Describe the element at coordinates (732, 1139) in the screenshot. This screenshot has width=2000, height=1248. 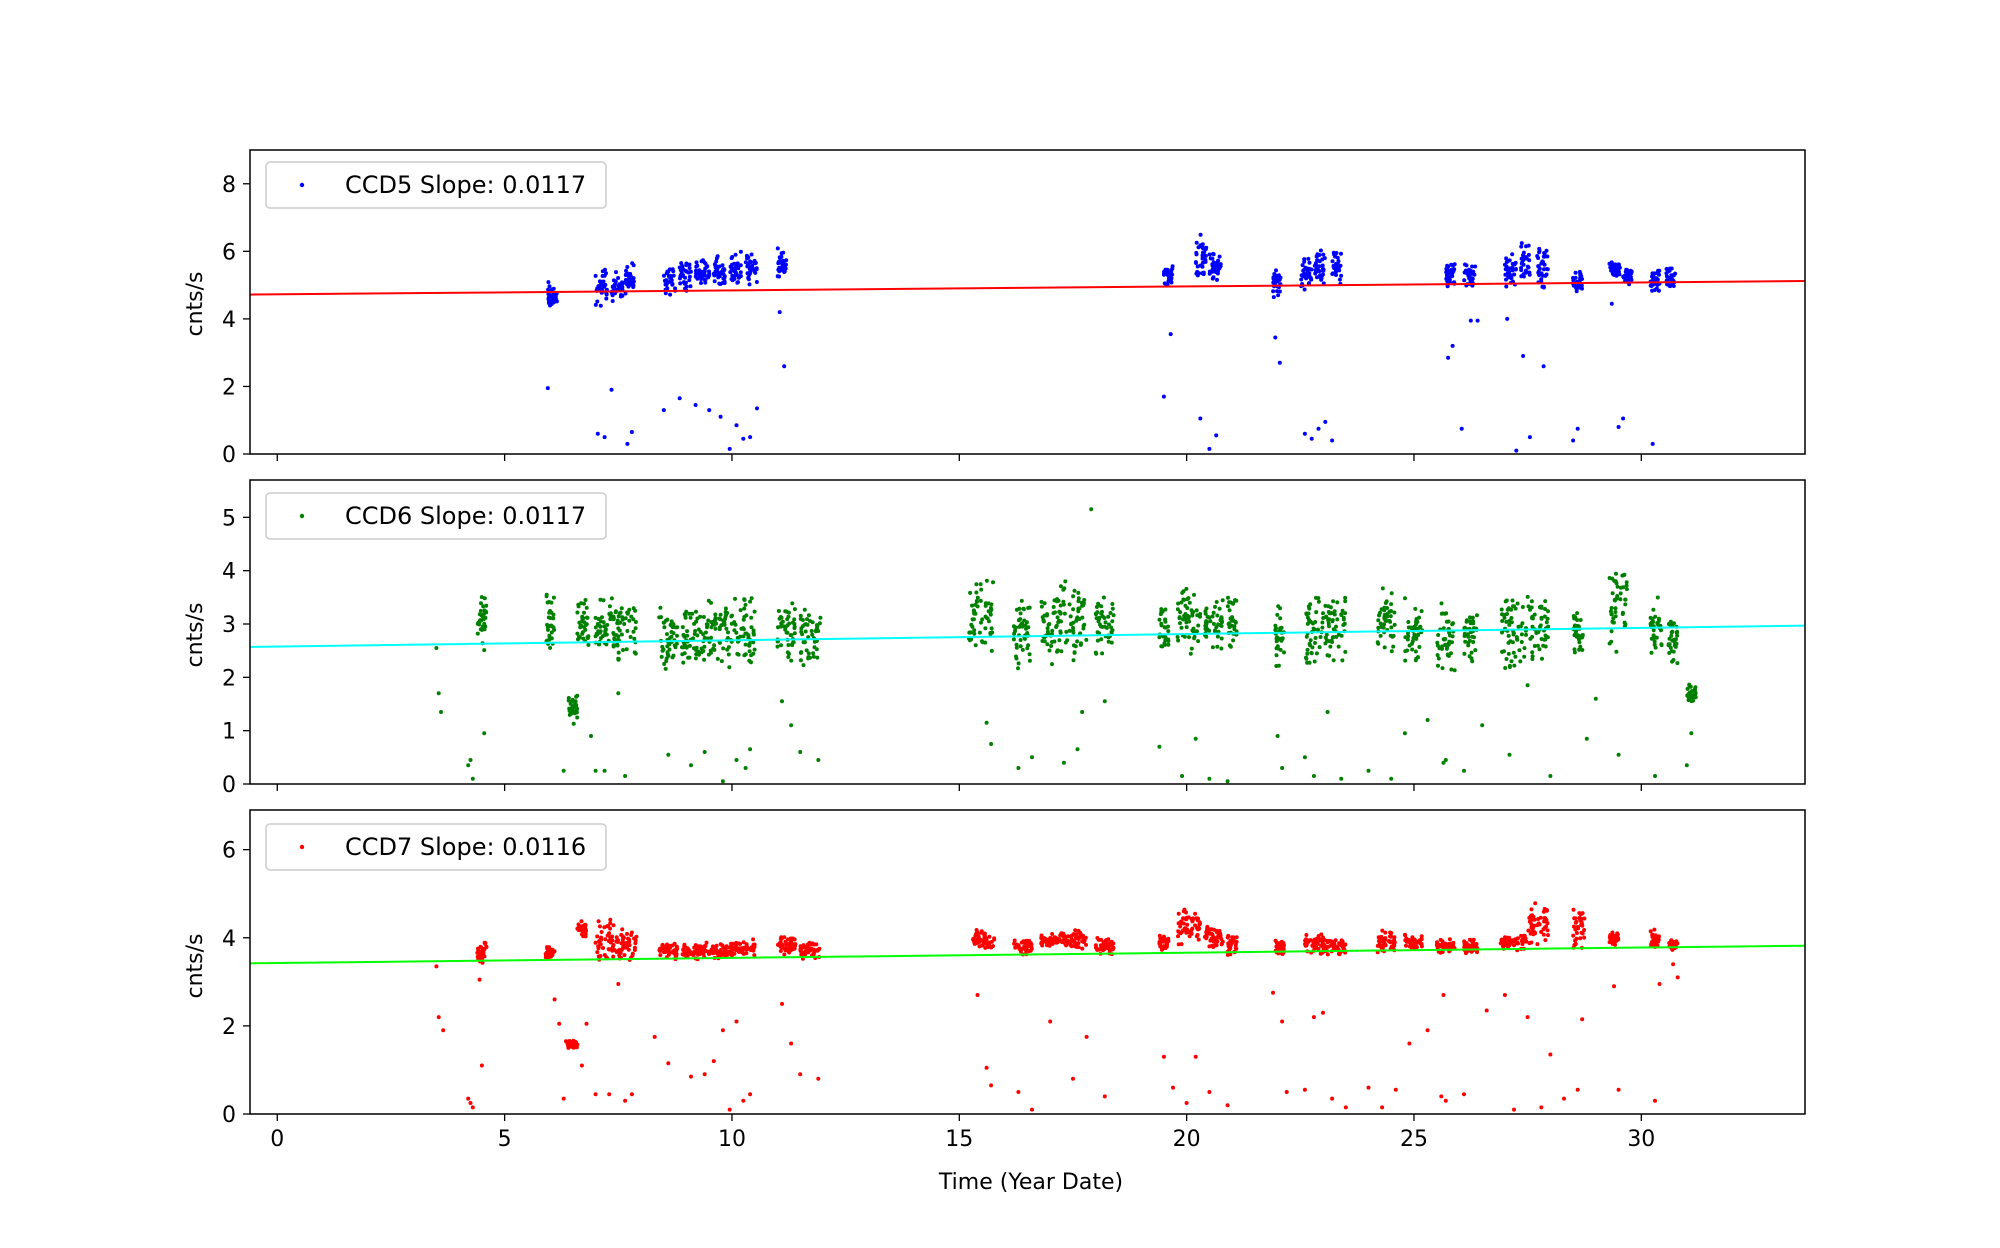
I see `x-tick-label: 10` at that location.